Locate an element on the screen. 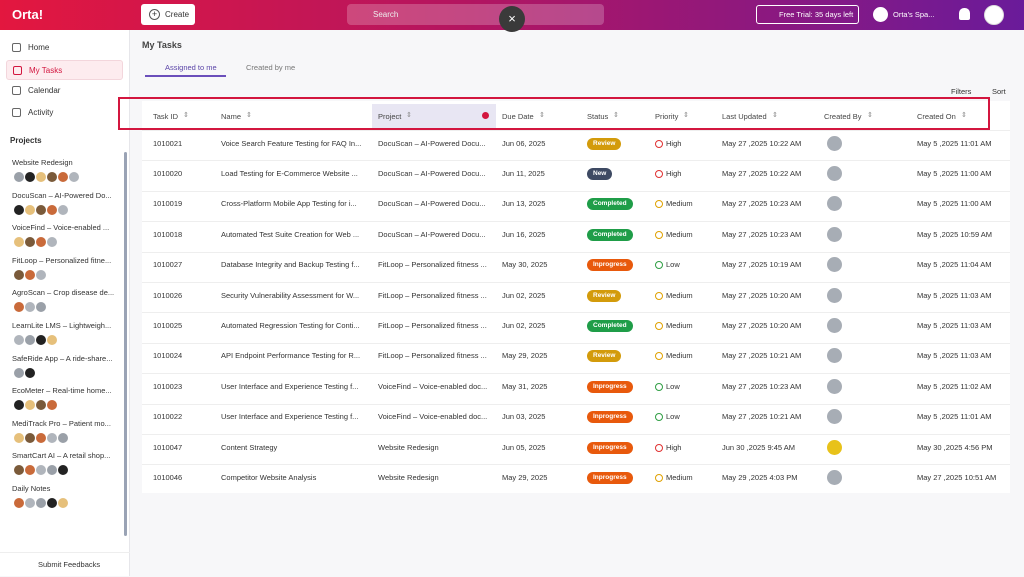  remove-column is located at coordinates (485, 115).